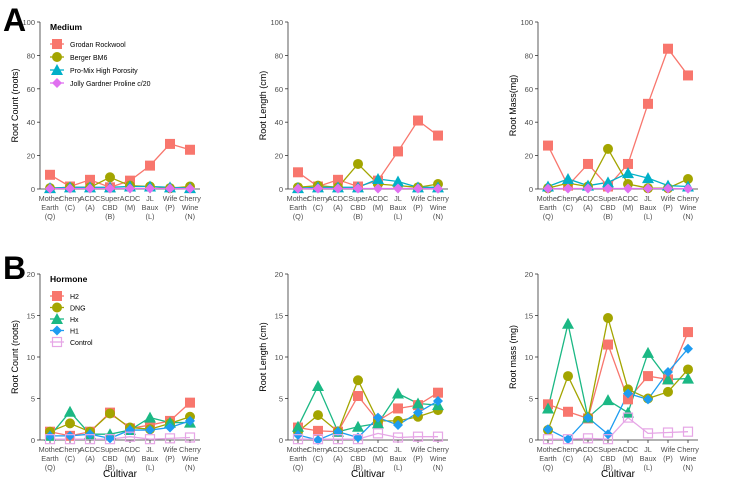 The width and height of the screenshot is (734, 488). I want to click on x-axis-title: Cultivar, so click(120, 474).